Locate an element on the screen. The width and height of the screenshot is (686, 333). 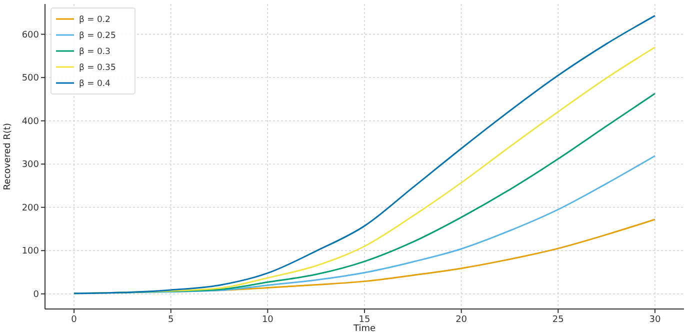
x-tick-label: 15 is located at coordinates (364, 320).